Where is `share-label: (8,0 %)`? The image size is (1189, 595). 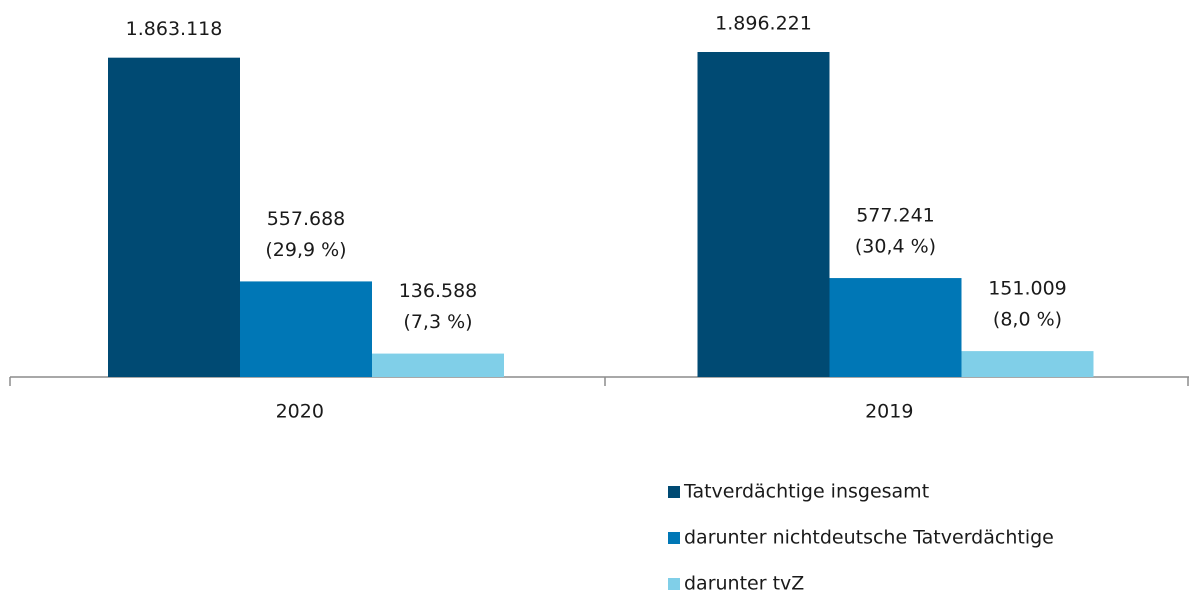 share-label: (8,0 %) is located at coordinates (1027, 320).